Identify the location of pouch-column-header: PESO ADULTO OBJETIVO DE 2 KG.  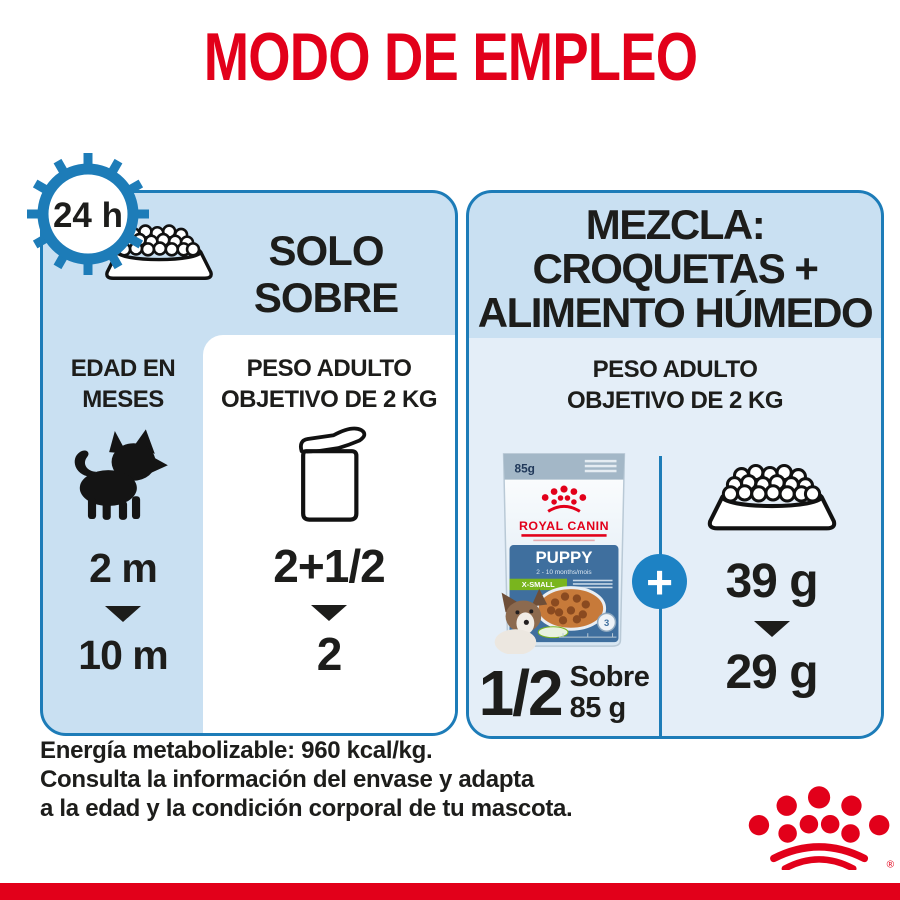
(329, 384).